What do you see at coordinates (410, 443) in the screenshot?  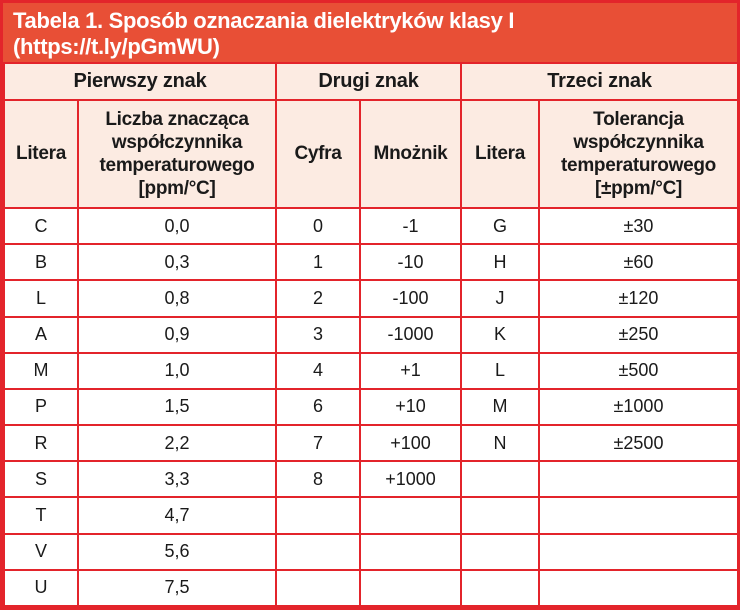 I see `table-cell: +100` at bounding box center [410, 443].